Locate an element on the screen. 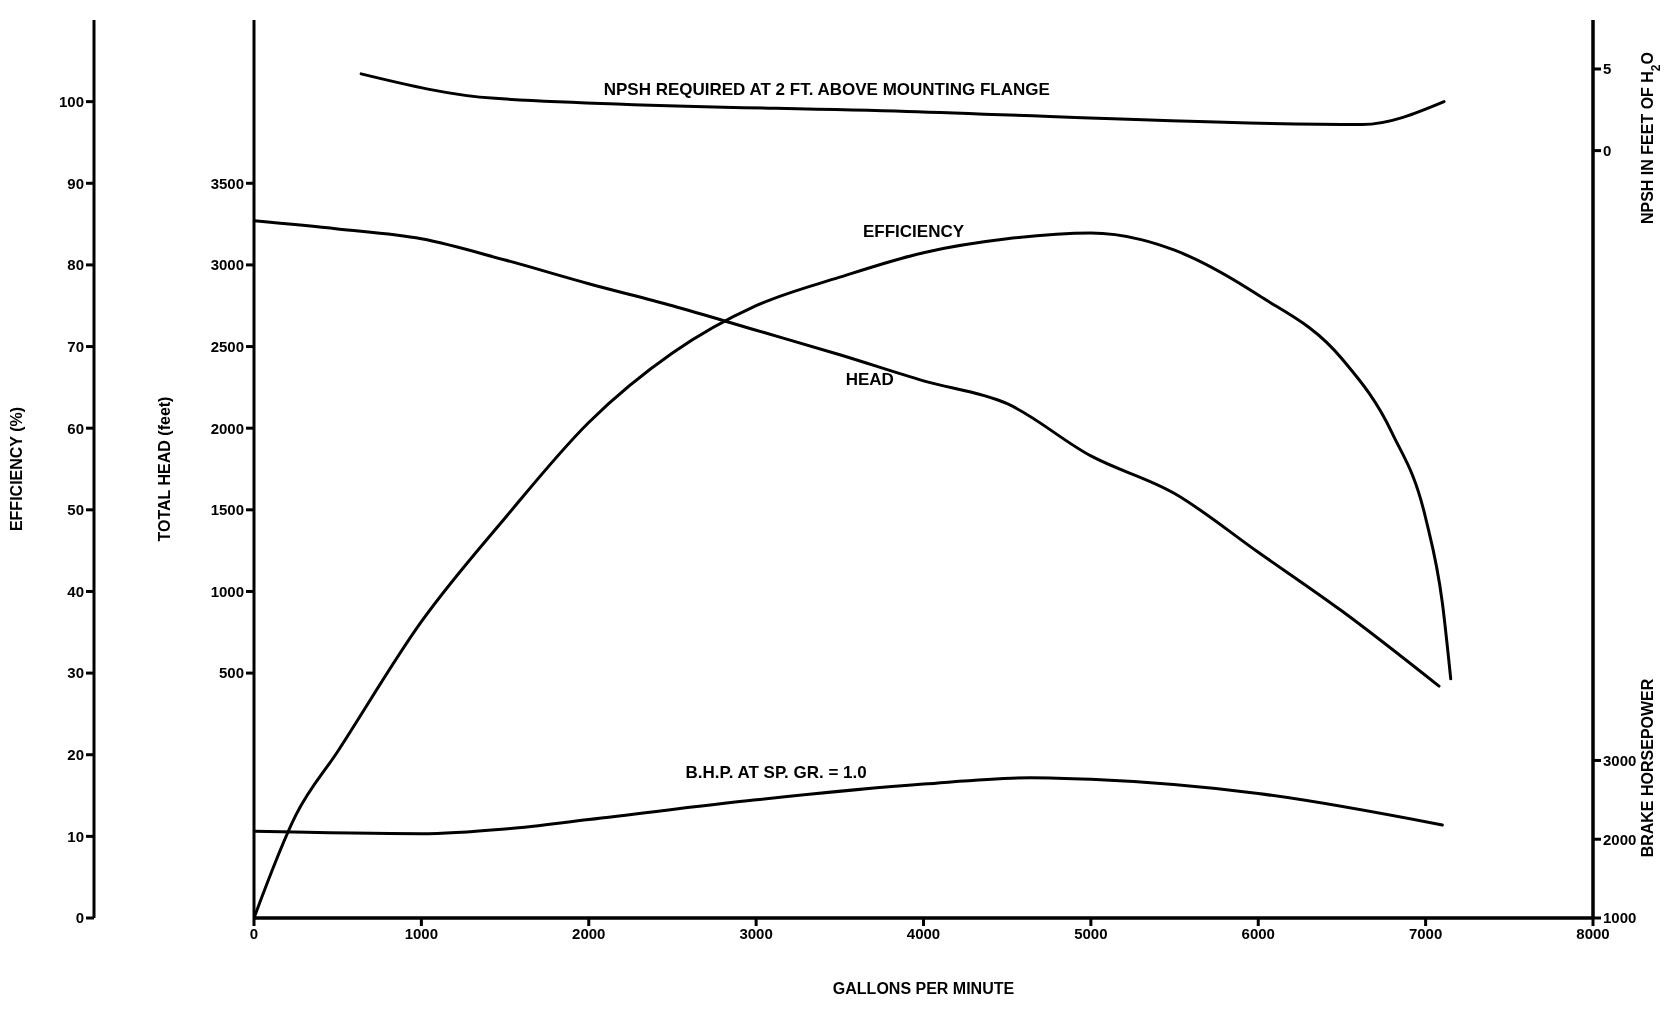 Image resolution: width=1679 pixels, height=1009 pixels. y-tick-label: 90 is located at coordinates (75, 183).